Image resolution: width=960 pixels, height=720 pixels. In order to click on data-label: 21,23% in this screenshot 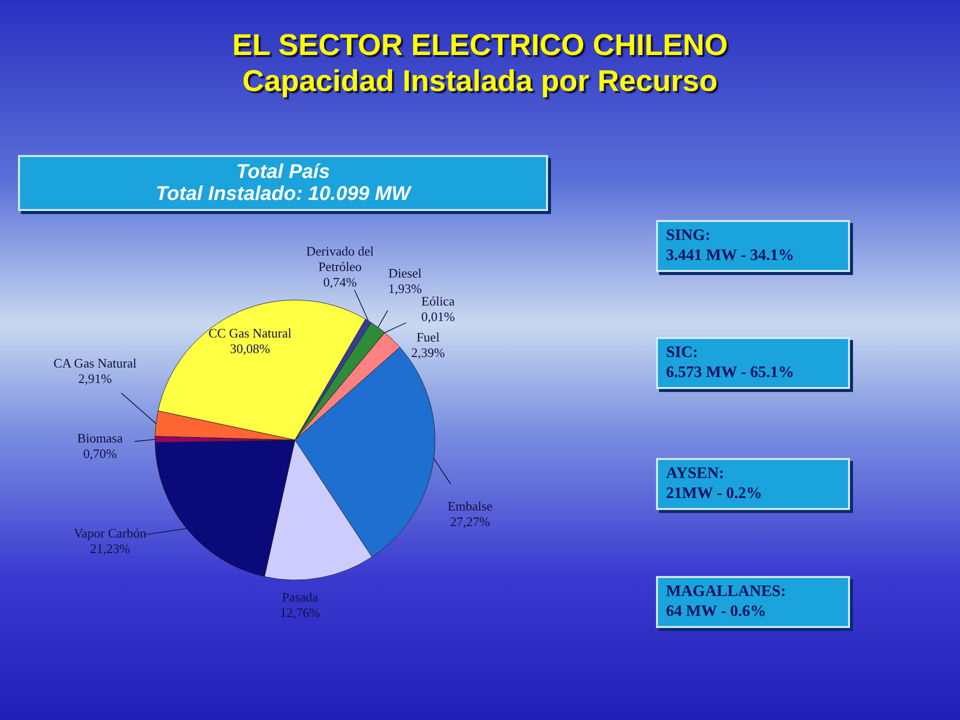, I will do `click(110, 548)`.